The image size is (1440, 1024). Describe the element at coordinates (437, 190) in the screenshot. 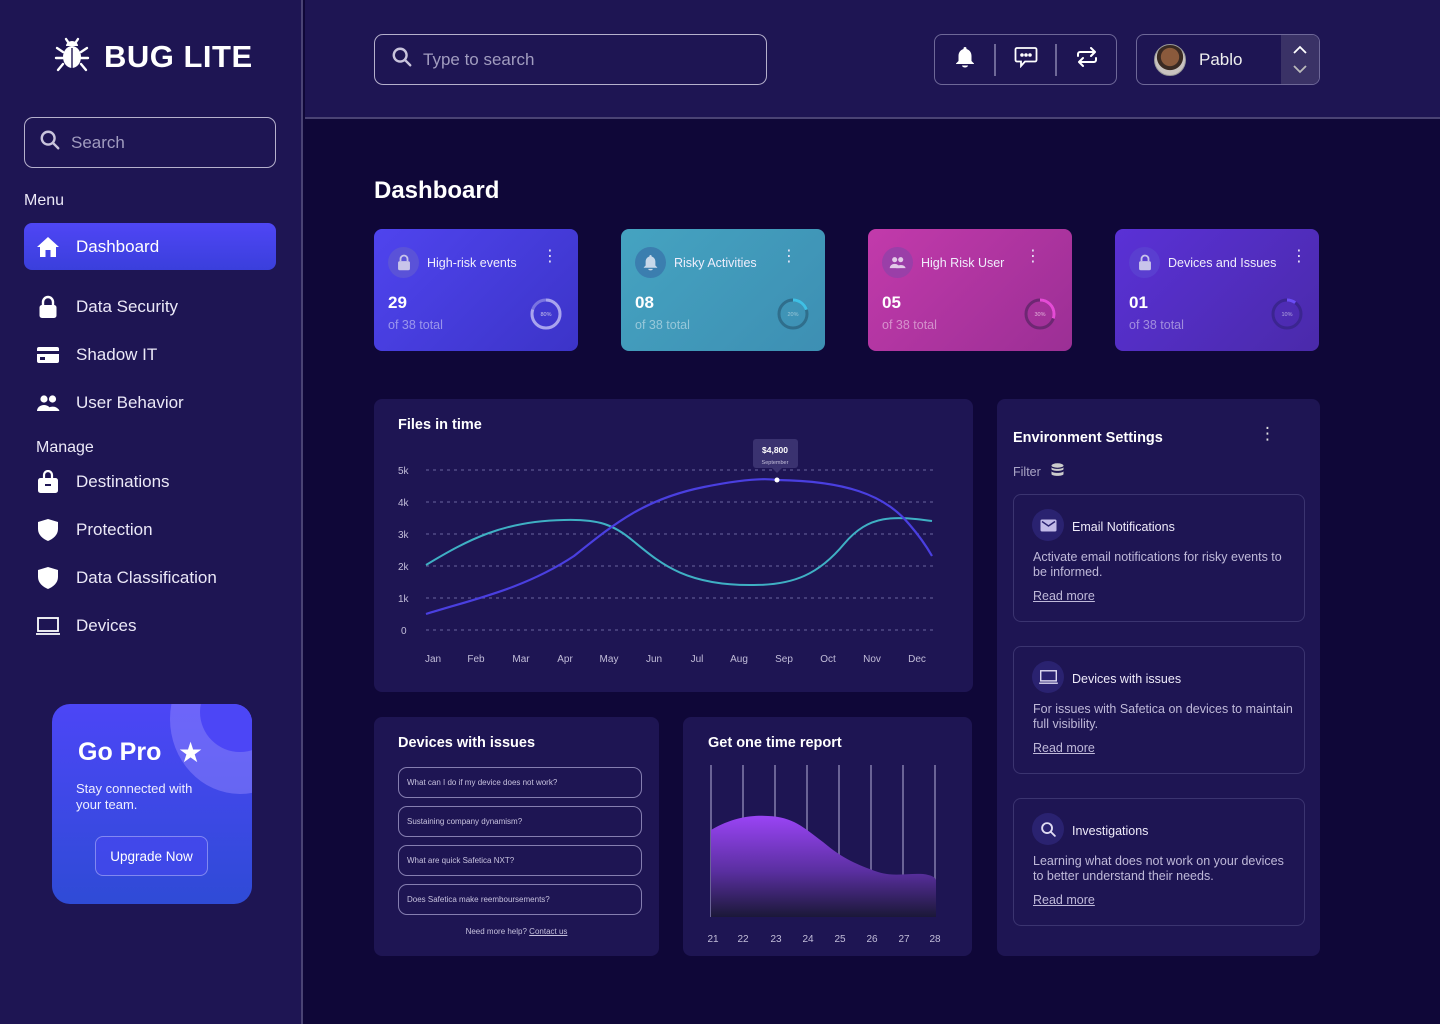

I see `page-title: Dashboard` at that location.